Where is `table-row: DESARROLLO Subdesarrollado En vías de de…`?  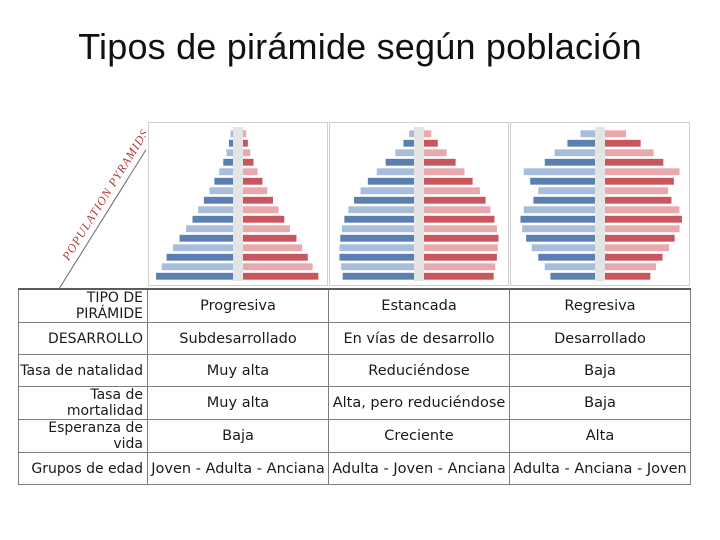 table-row: DESARROLLO Subdesarrollado En vías de de… is located at coordinates (354, 338).